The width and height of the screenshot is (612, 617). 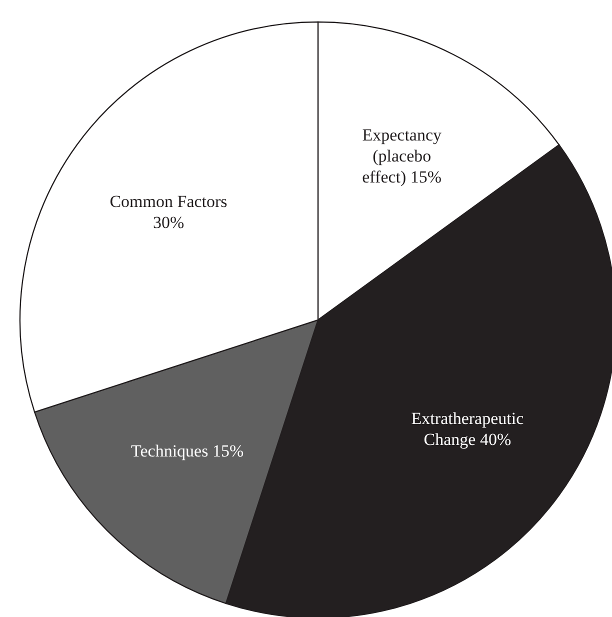 What do you see at coordinates (169, 200) in the screenshot?
I see `slice-label: Common Factors` at bounding box center [169, 200].